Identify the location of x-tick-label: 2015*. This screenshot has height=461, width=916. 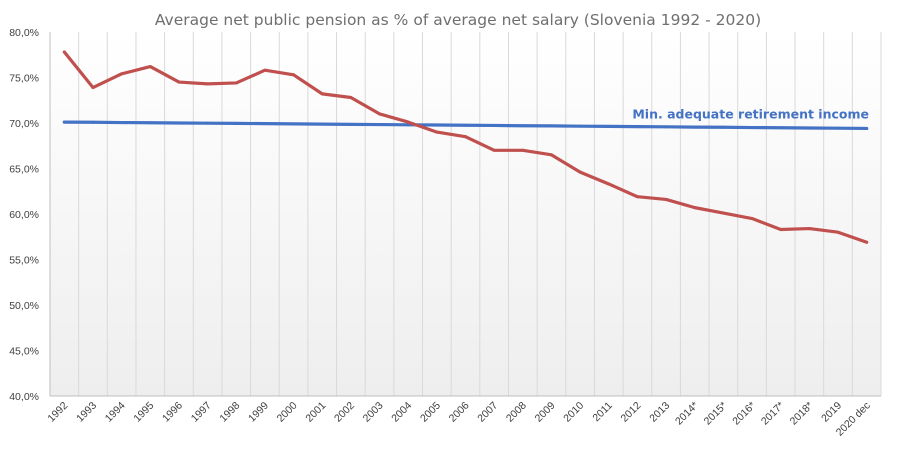
(716, 414).